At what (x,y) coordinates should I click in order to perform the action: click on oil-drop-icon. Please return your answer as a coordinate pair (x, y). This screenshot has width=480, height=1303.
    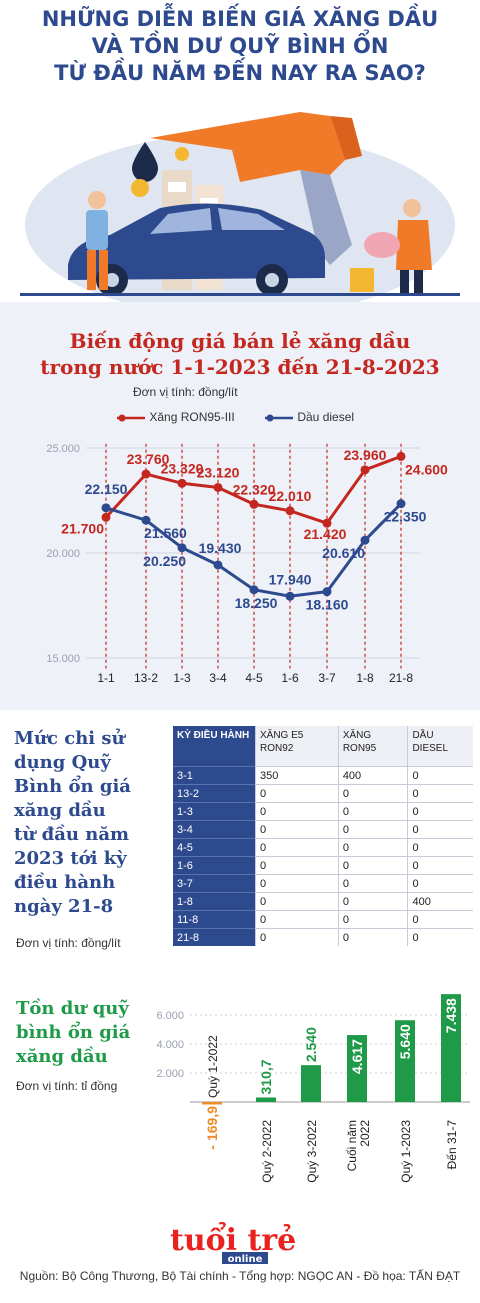
    Looking at the image, I should click on (145, 162).